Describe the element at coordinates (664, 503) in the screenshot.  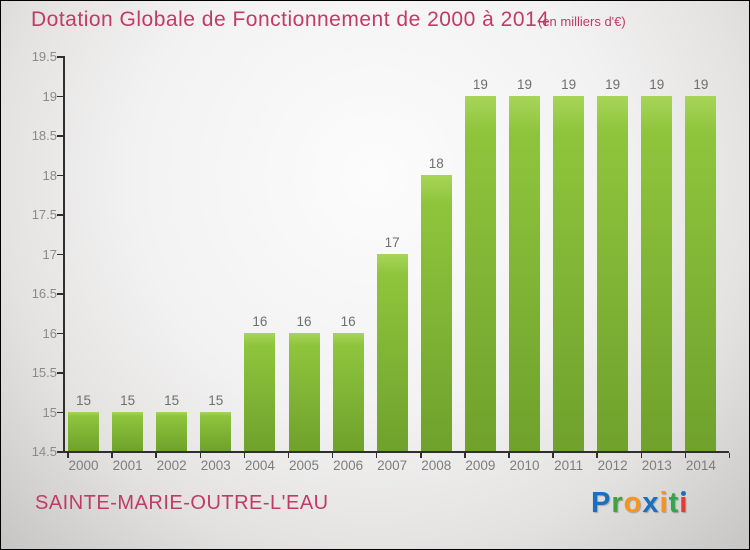
I see `logo-letter-i: i` at that location.